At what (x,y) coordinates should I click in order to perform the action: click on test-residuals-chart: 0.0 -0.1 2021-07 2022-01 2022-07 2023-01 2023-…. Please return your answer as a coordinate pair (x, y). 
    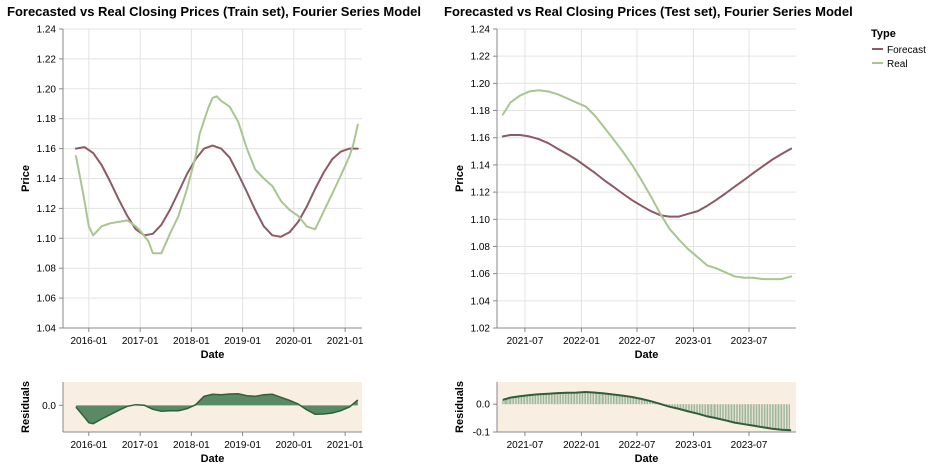
    Looking at the image, I should click on (625, 423).